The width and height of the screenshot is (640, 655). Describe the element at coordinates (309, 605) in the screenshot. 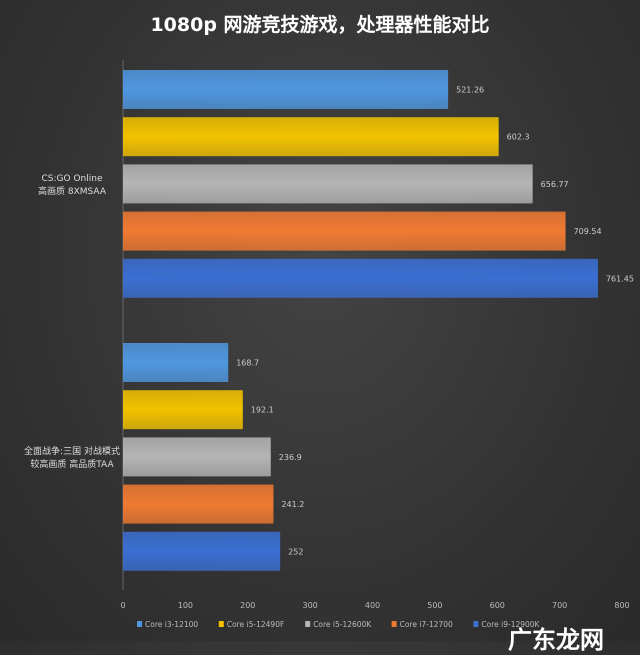

I see `x-tick-label: 300` at that location.